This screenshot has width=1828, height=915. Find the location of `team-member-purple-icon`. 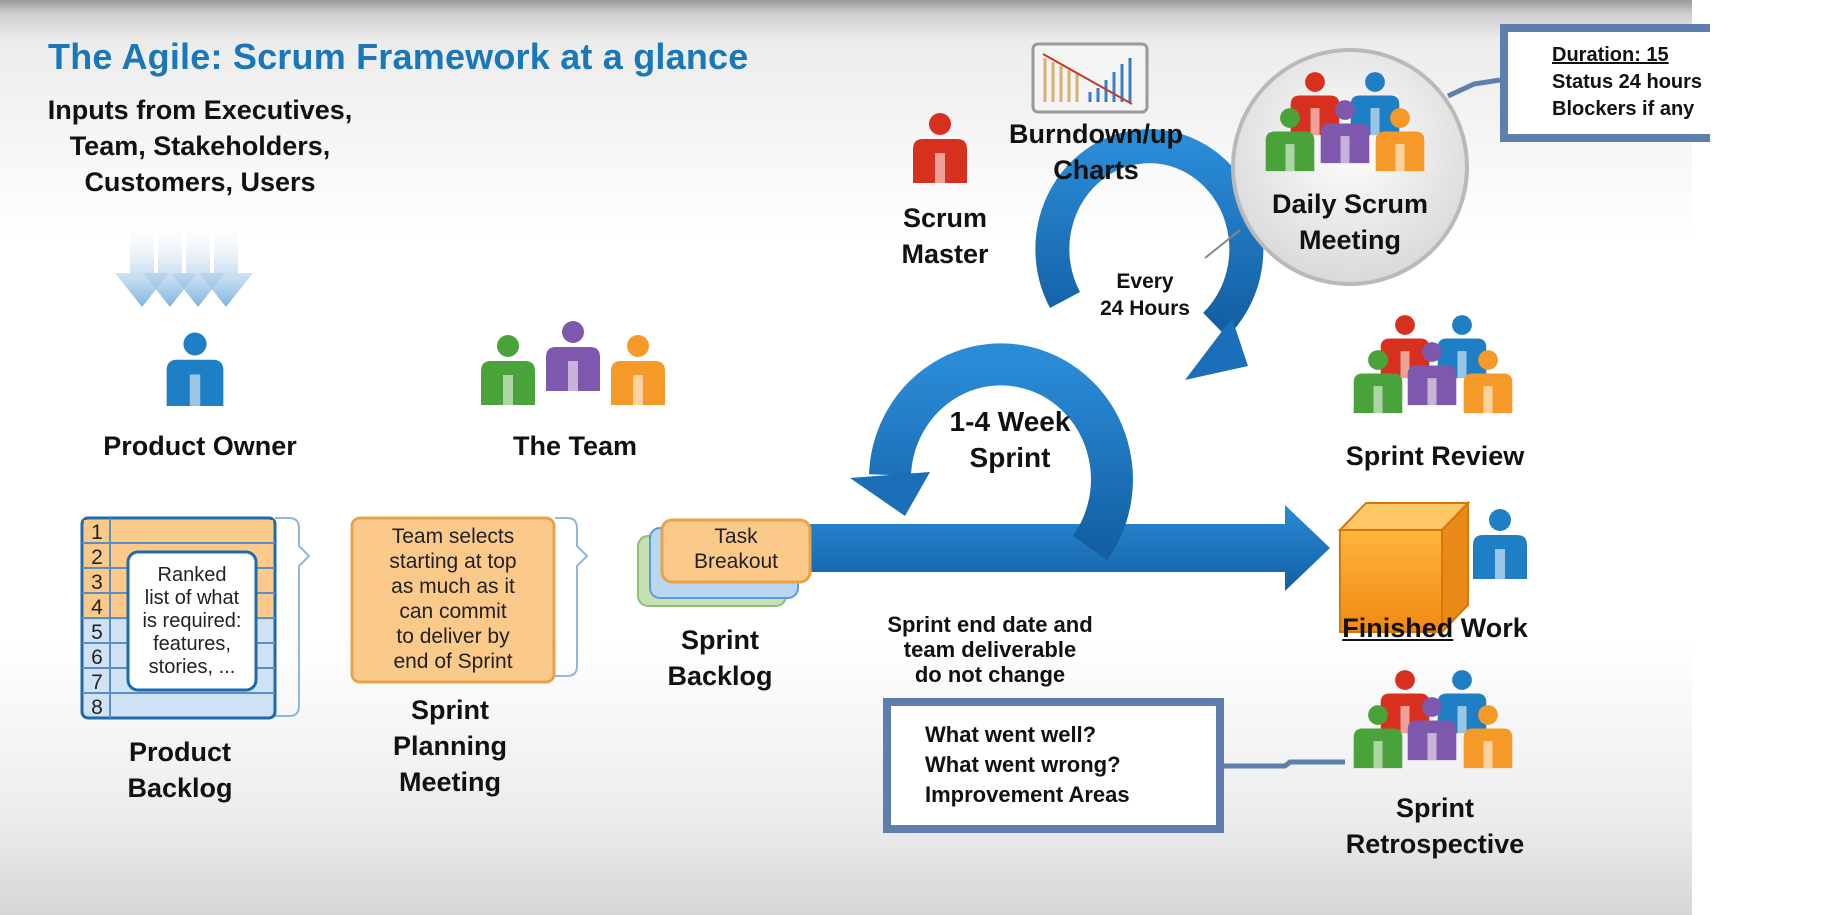

team-member-purple-icon is located at coordinates (573, 356).